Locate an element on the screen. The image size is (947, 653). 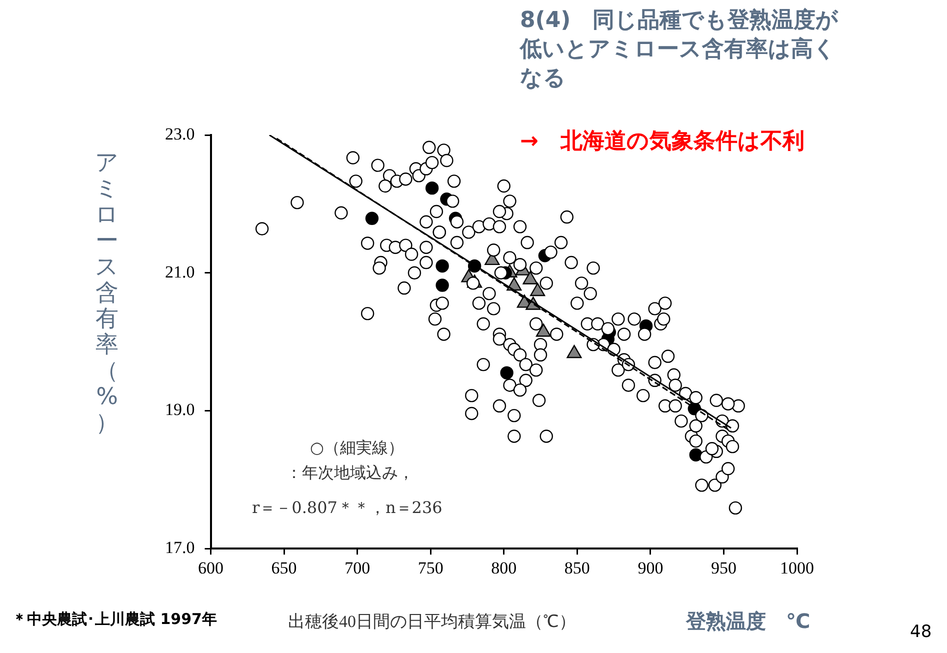
x-tick-label: 650 is located at coordinates (284, 568).